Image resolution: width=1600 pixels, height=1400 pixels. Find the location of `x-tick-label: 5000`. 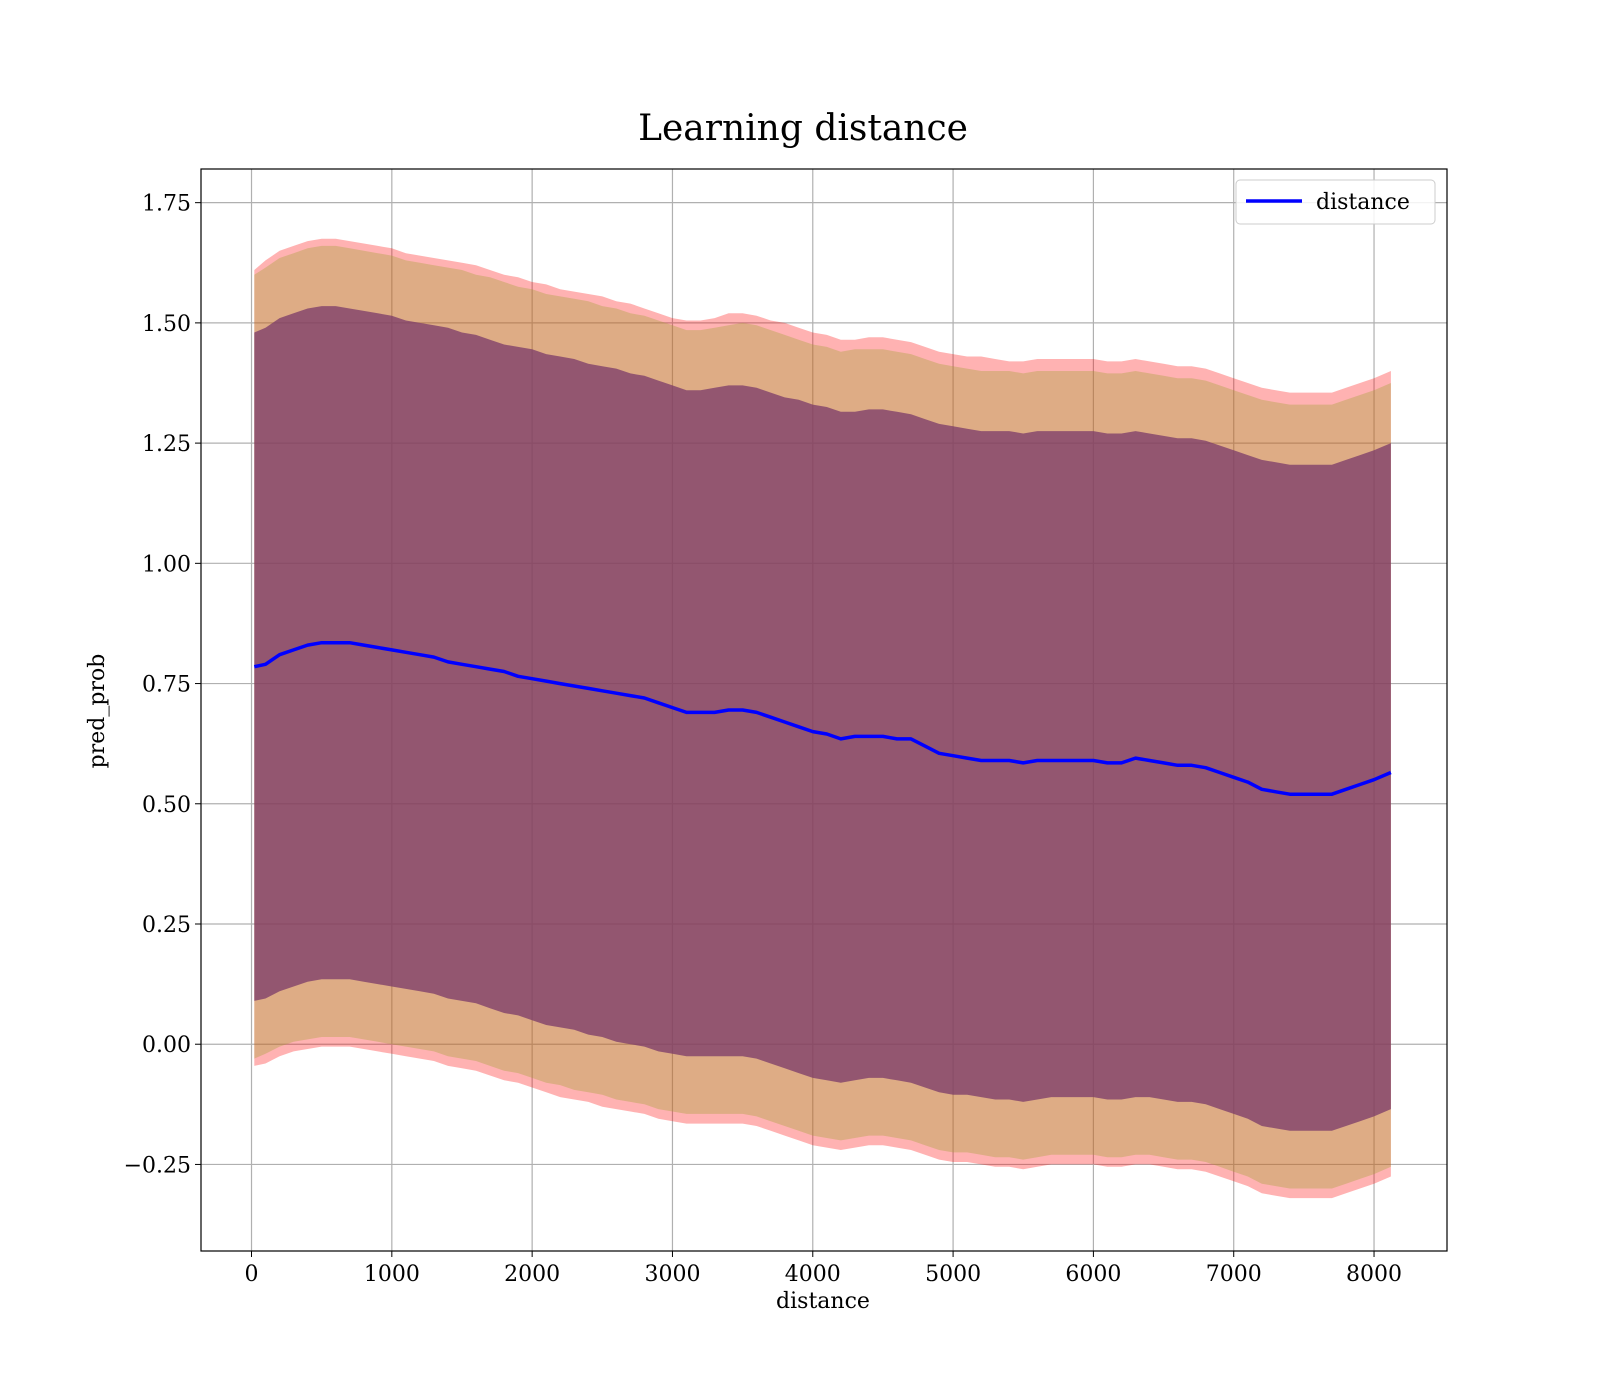

x-tick-label: 5000 is located at coordinates (953, 1274).